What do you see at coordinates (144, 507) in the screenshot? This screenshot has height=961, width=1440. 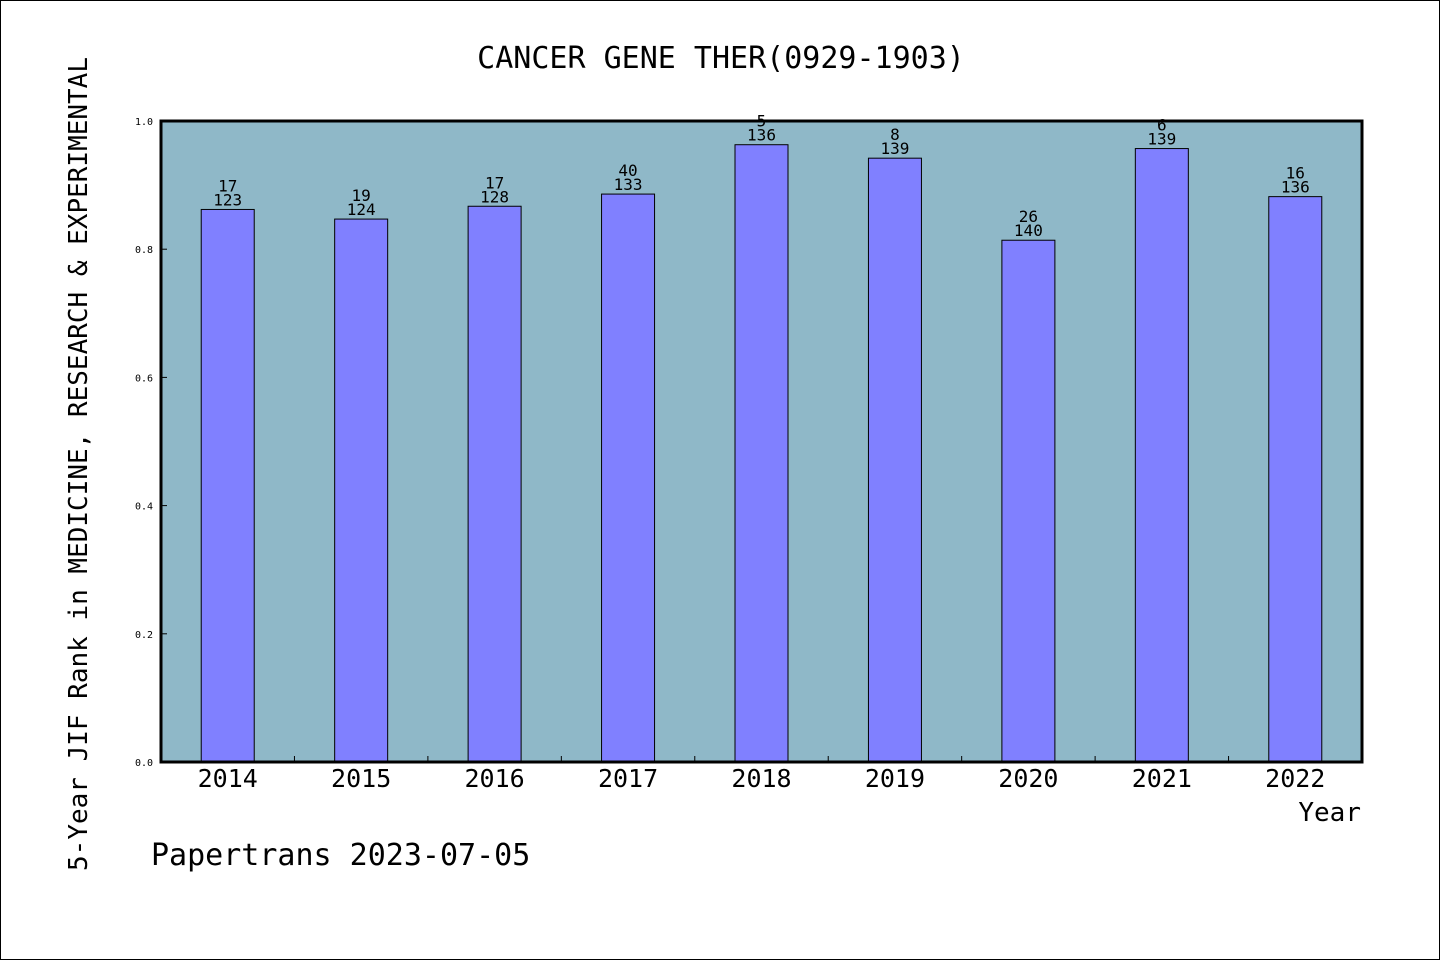 I see `y-tick-label: 0.4` at bounding box center [144, 507].